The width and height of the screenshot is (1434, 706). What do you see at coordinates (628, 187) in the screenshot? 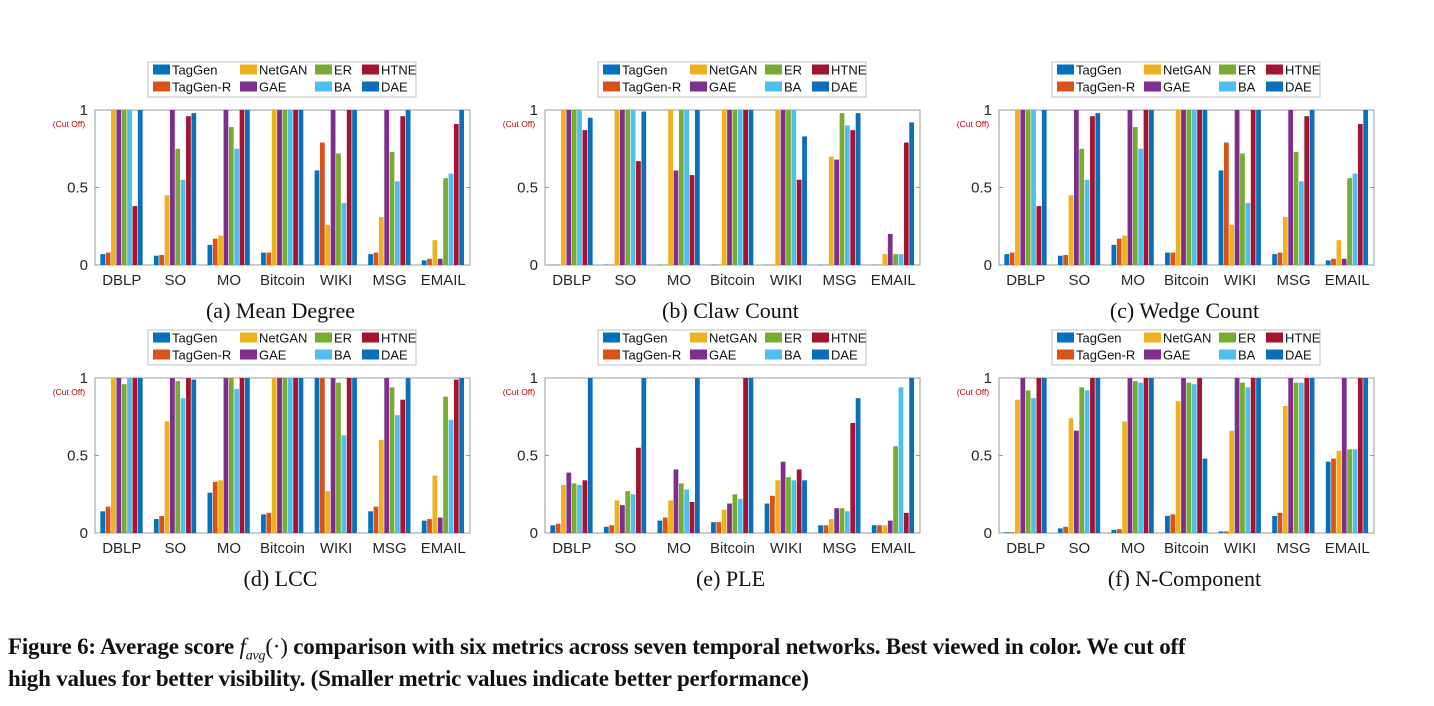
I see `bar-er-so` at bounding box center [628, 187].